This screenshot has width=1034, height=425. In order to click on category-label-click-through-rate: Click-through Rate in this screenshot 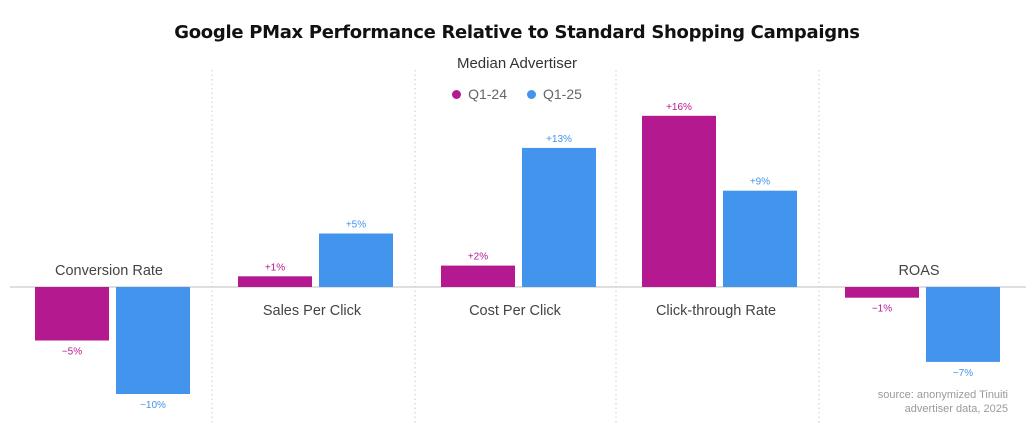, I will do `click(716, 311)`.